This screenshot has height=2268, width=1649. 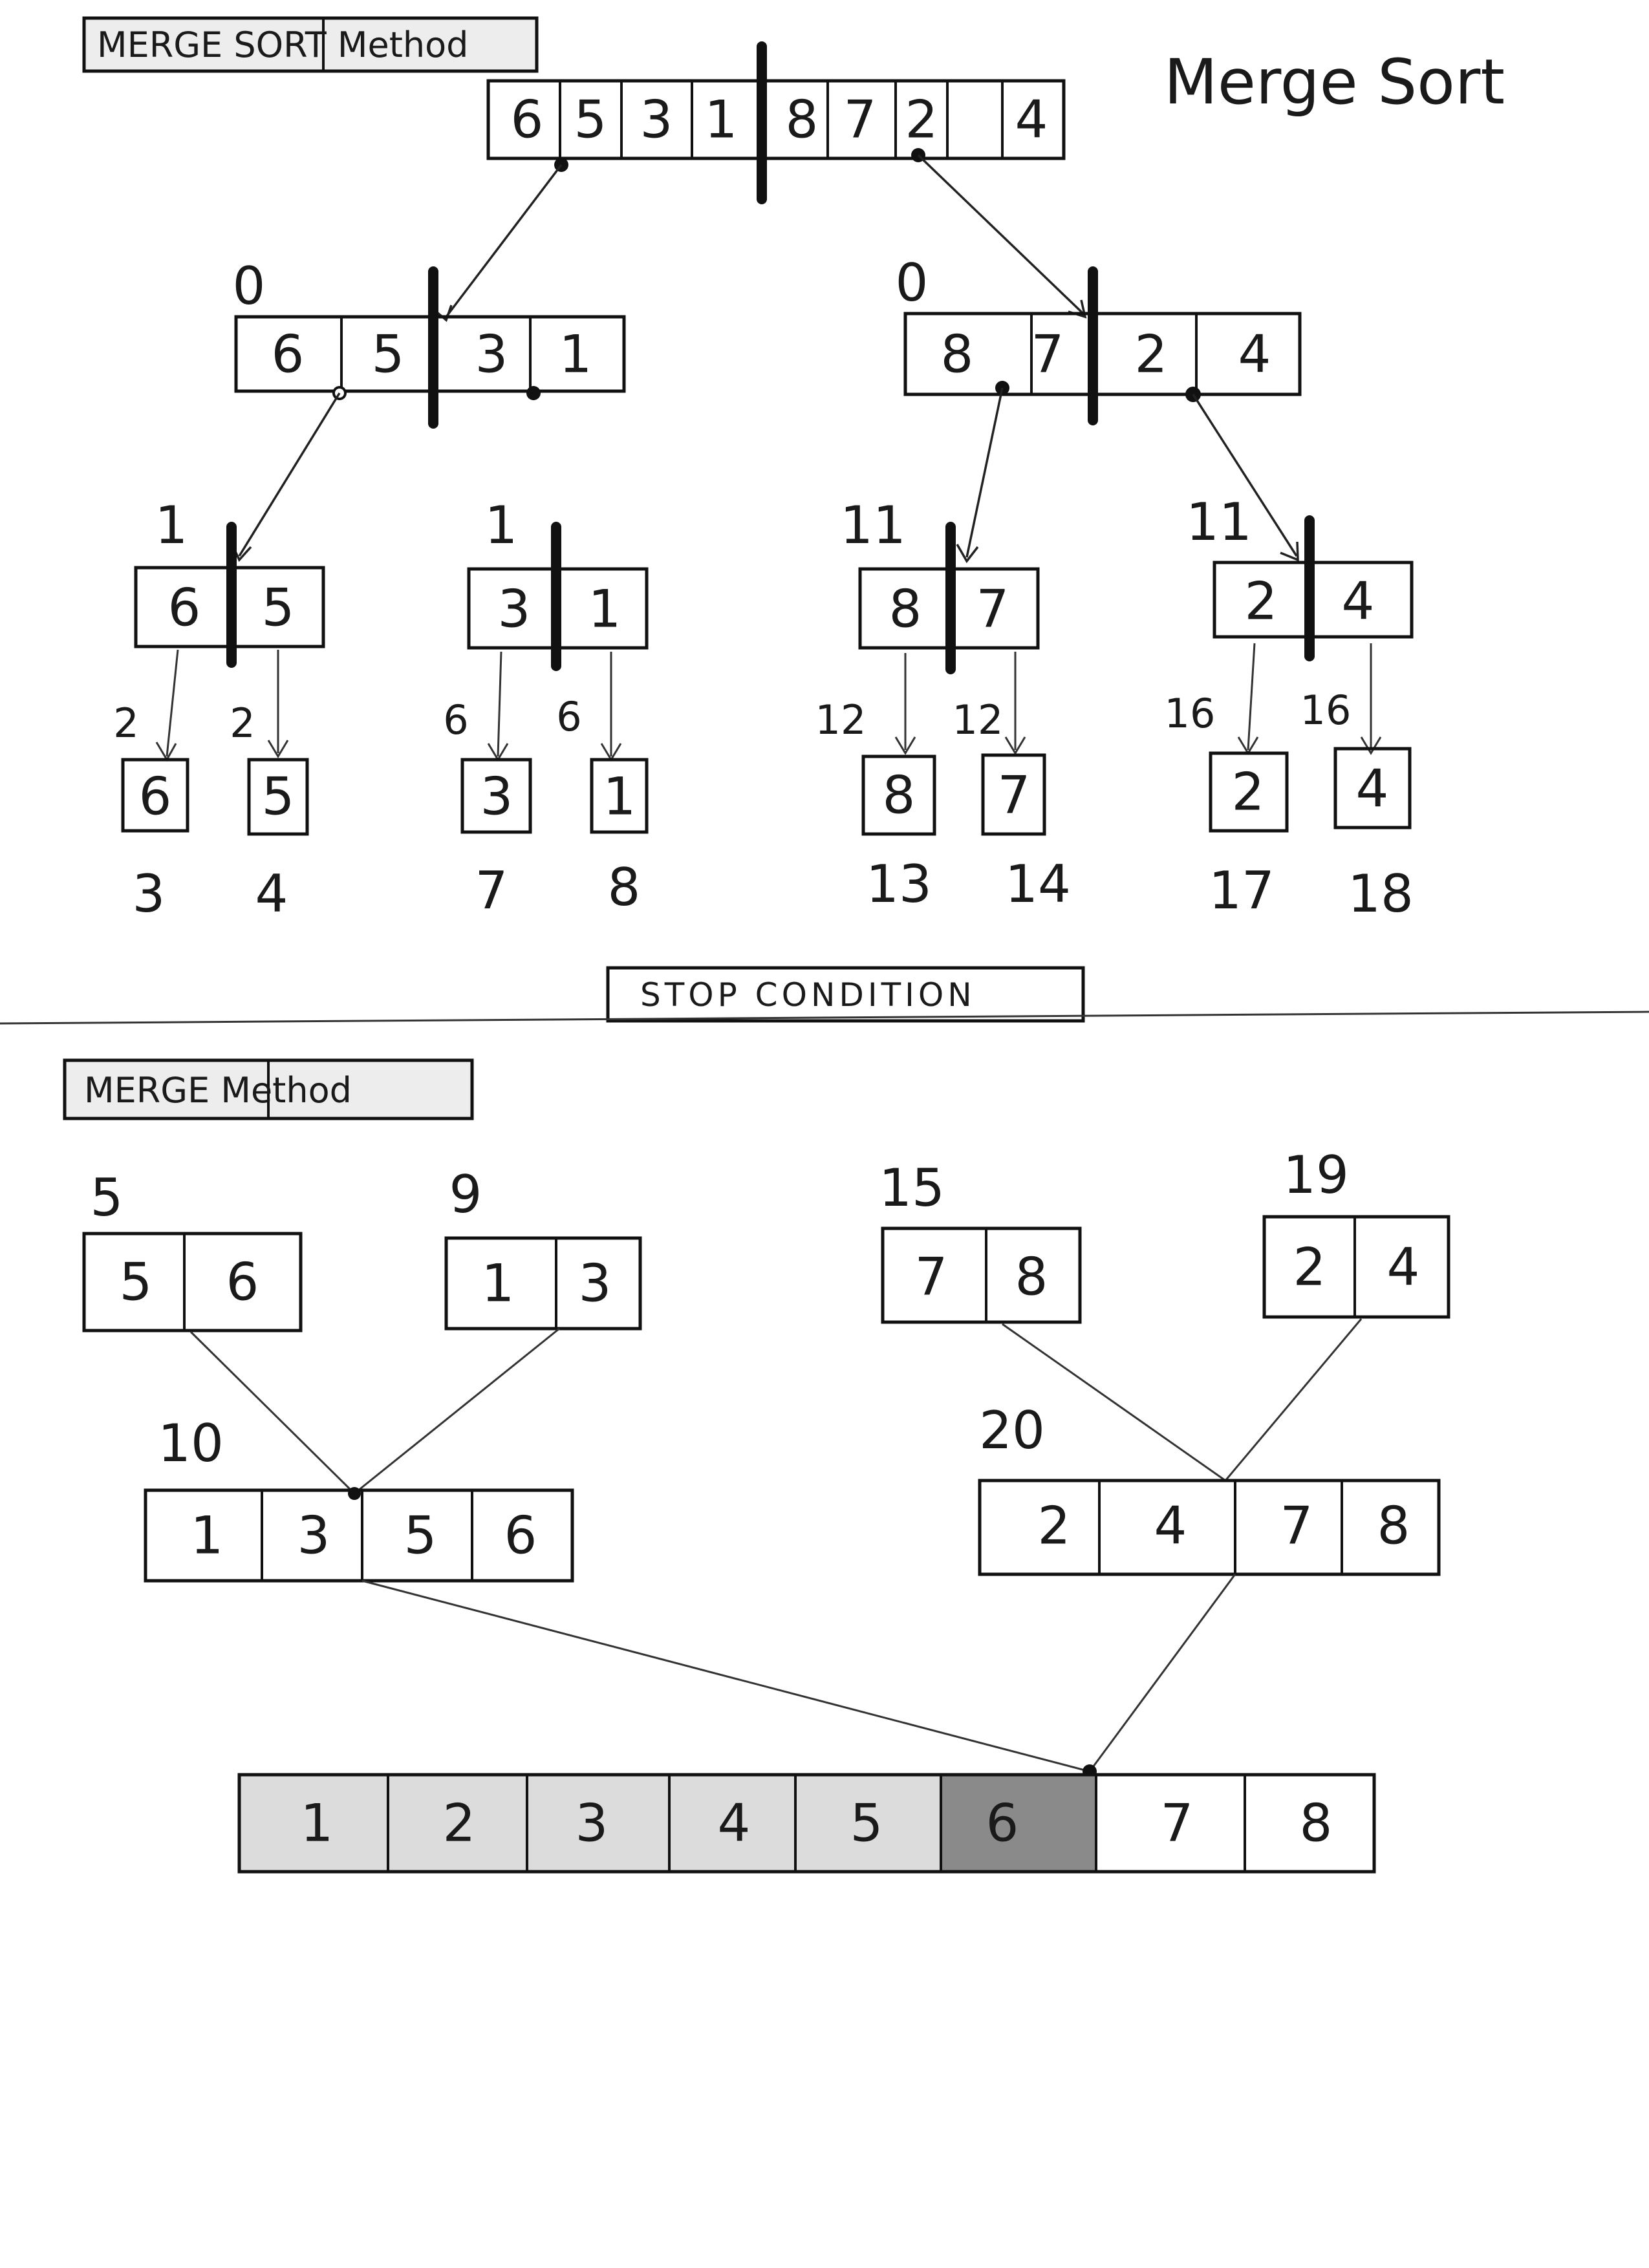 I want to click on level2-array-31: 1 3 1, so click(x=558, y=583).